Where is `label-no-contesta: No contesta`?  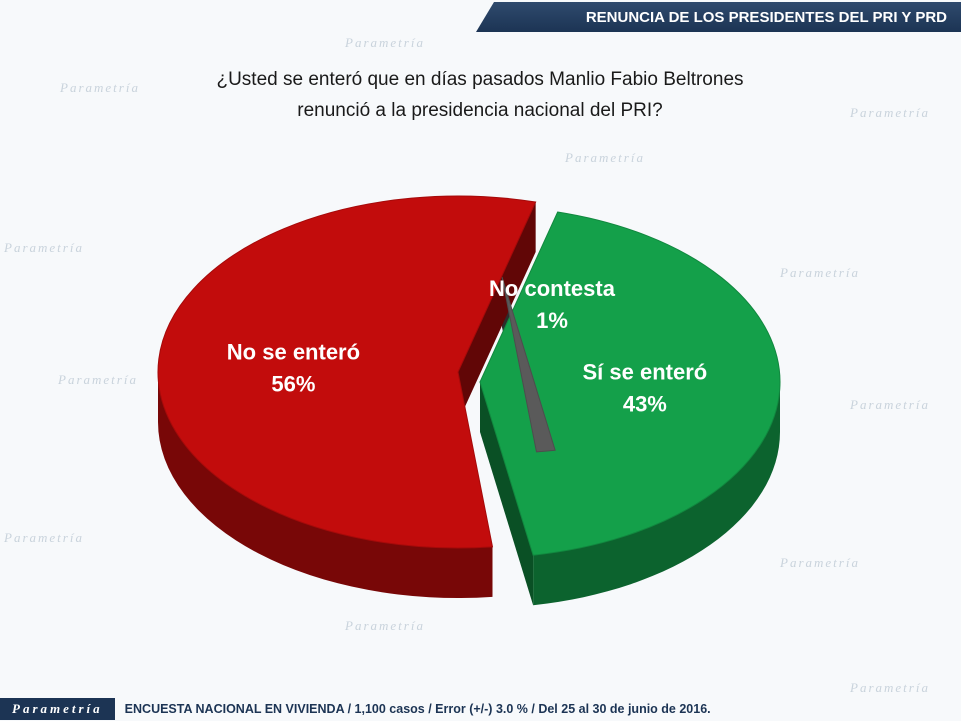 label-no-contesta: No contesta is located at coordinates (552, 288).